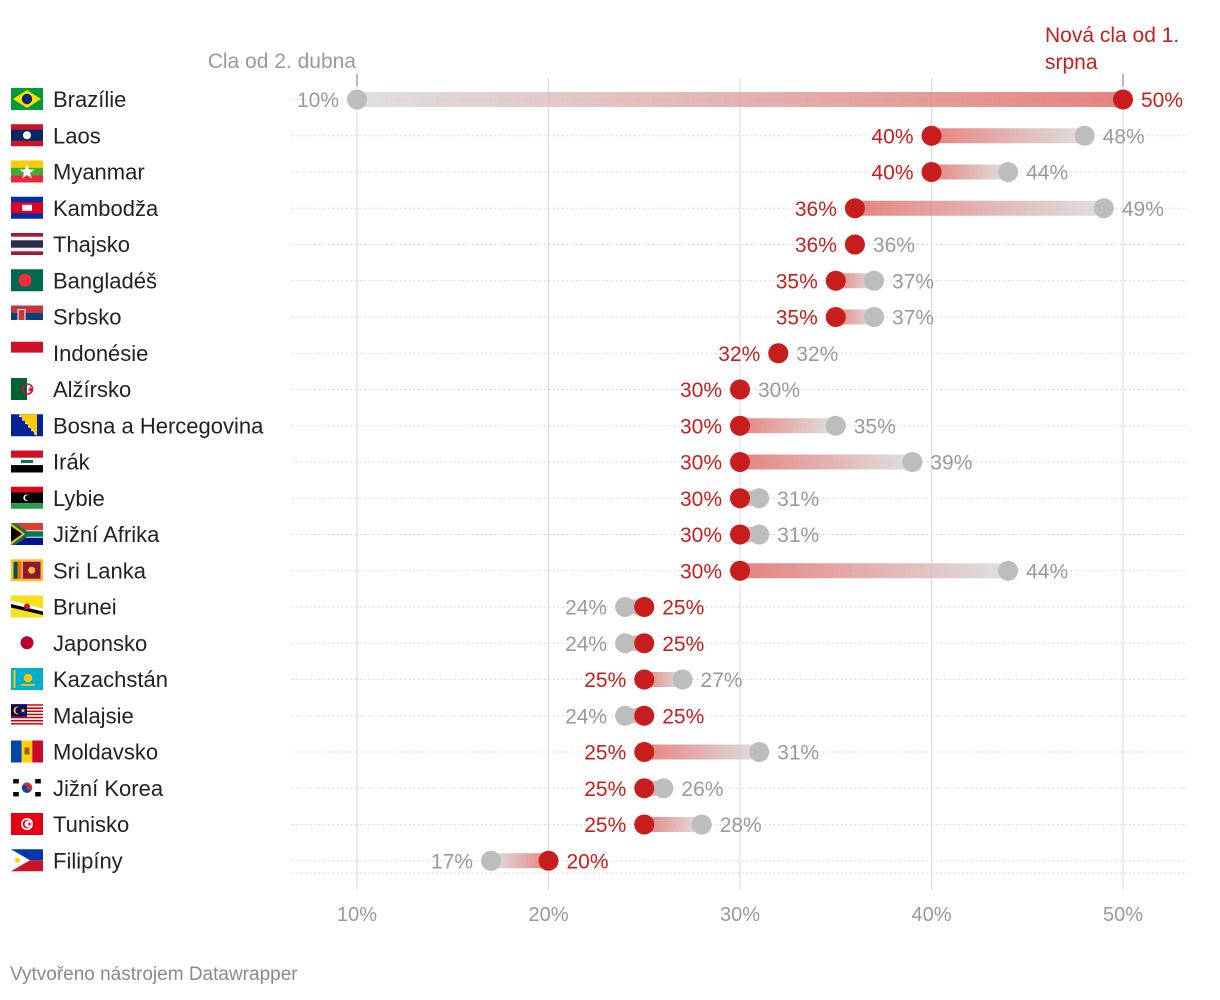 This screenshot has height=1000, width=1220. Describe the element at coordinates (560, 172) in the screenshot. I see `row-myanmar: Myanmar 40% 44%` at that location.